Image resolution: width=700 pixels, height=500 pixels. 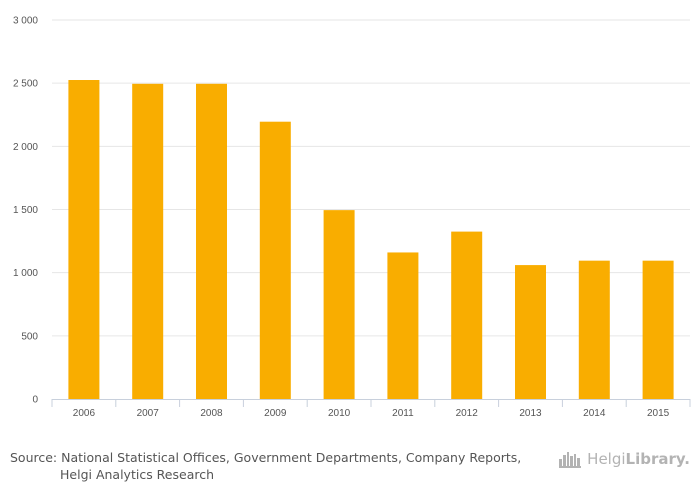 What do you see at coordinates (594, 329) in the screenshot?
I see `bar-2014` at bounding box center [594, 329].